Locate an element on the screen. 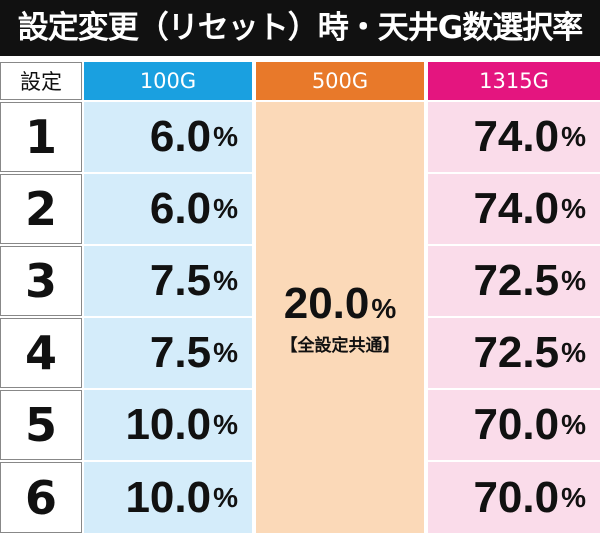  shared-value: 20.0% is located at coordinates (340, 303).